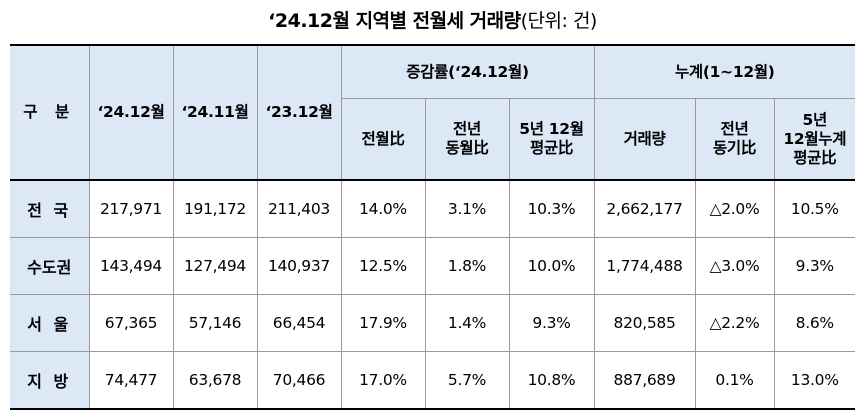 The width and height of the screenshot is (865, 410). What do you see at coordinates (131, 323) in the screenshot?
I see `cell-2412: 67,365` at bounding box center [131, 323].